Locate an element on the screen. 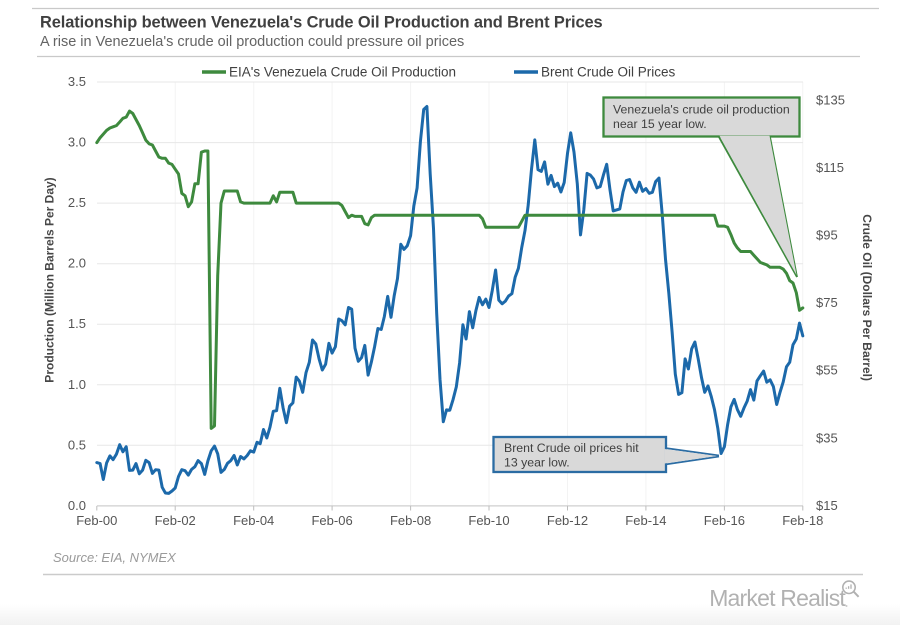 Image resolution: width=900 pixels, height=625 pixels. svg-text: Feb-08 is located at coordinates (410, 520).